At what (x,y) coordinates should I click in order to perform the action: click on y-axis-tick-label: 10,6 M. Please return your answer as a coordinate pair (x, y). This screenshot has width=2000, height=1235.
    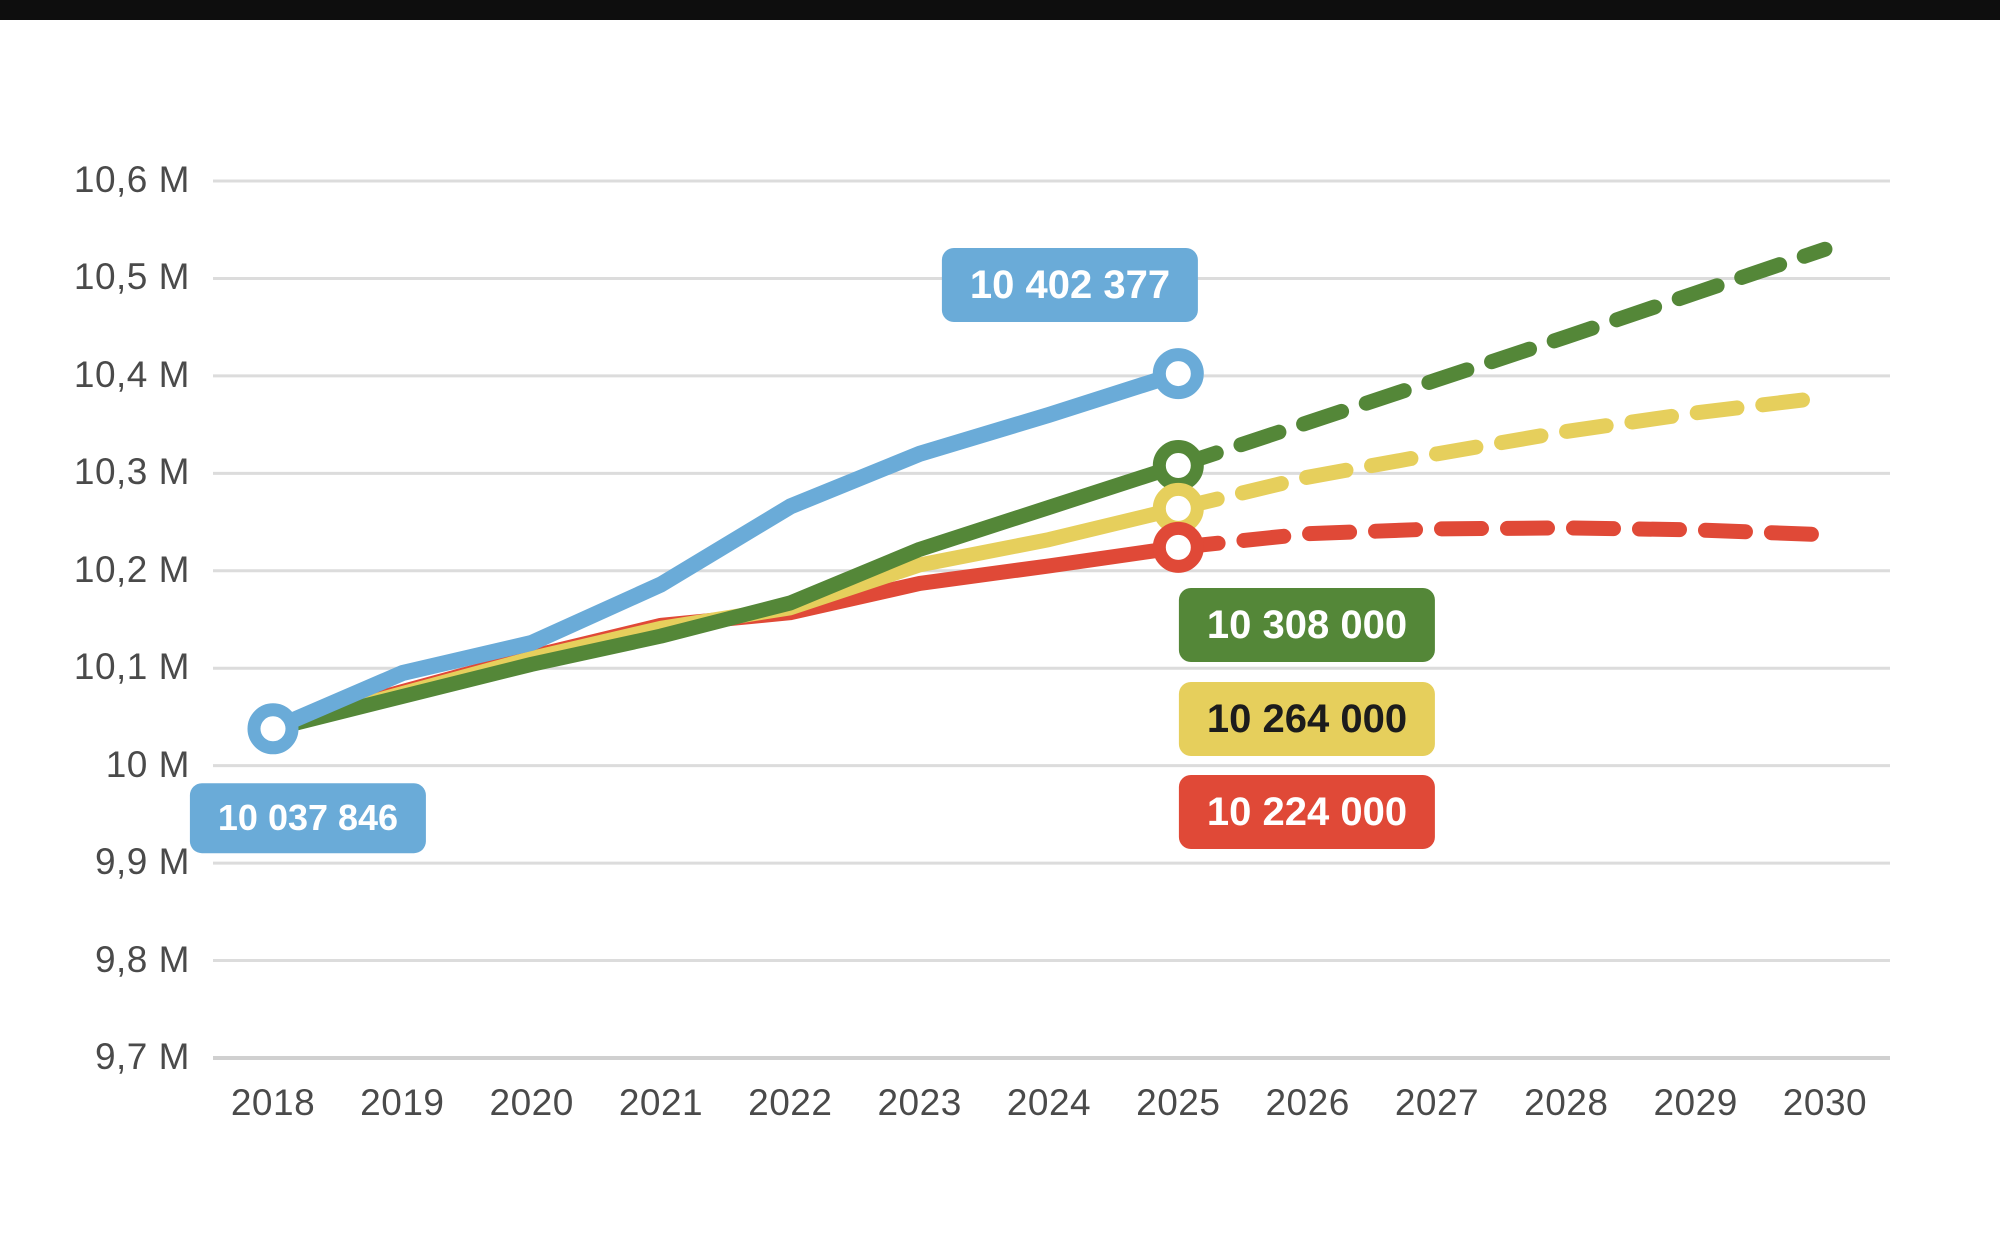
    Looking at the image, I should click on (131, 180).